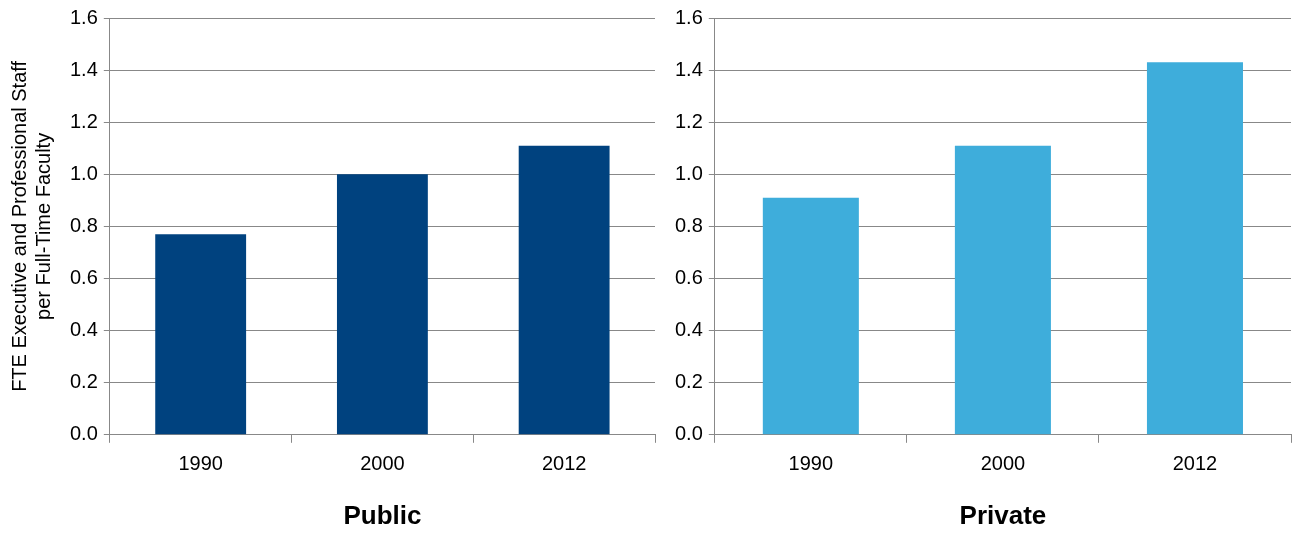 The height and width of the screenshot is (540, 1301). What do you see at coordinates (30, 226) in the screenshot?
I see `y-axis-title: FTE Executive and Professional Staff per Full-Time Faculty` at bounding box center [30, 226].